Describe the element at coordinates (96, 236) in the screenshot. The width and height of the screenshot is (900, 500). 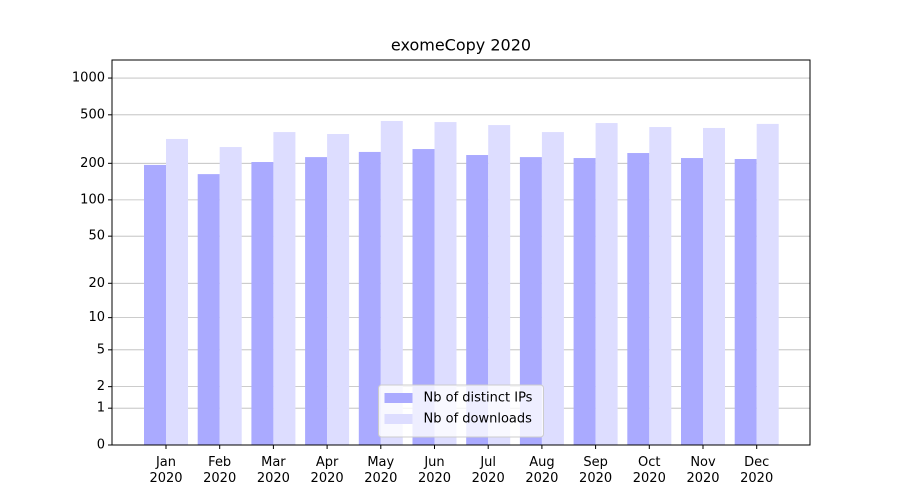
I see `y-tick-label: 50` at that location.